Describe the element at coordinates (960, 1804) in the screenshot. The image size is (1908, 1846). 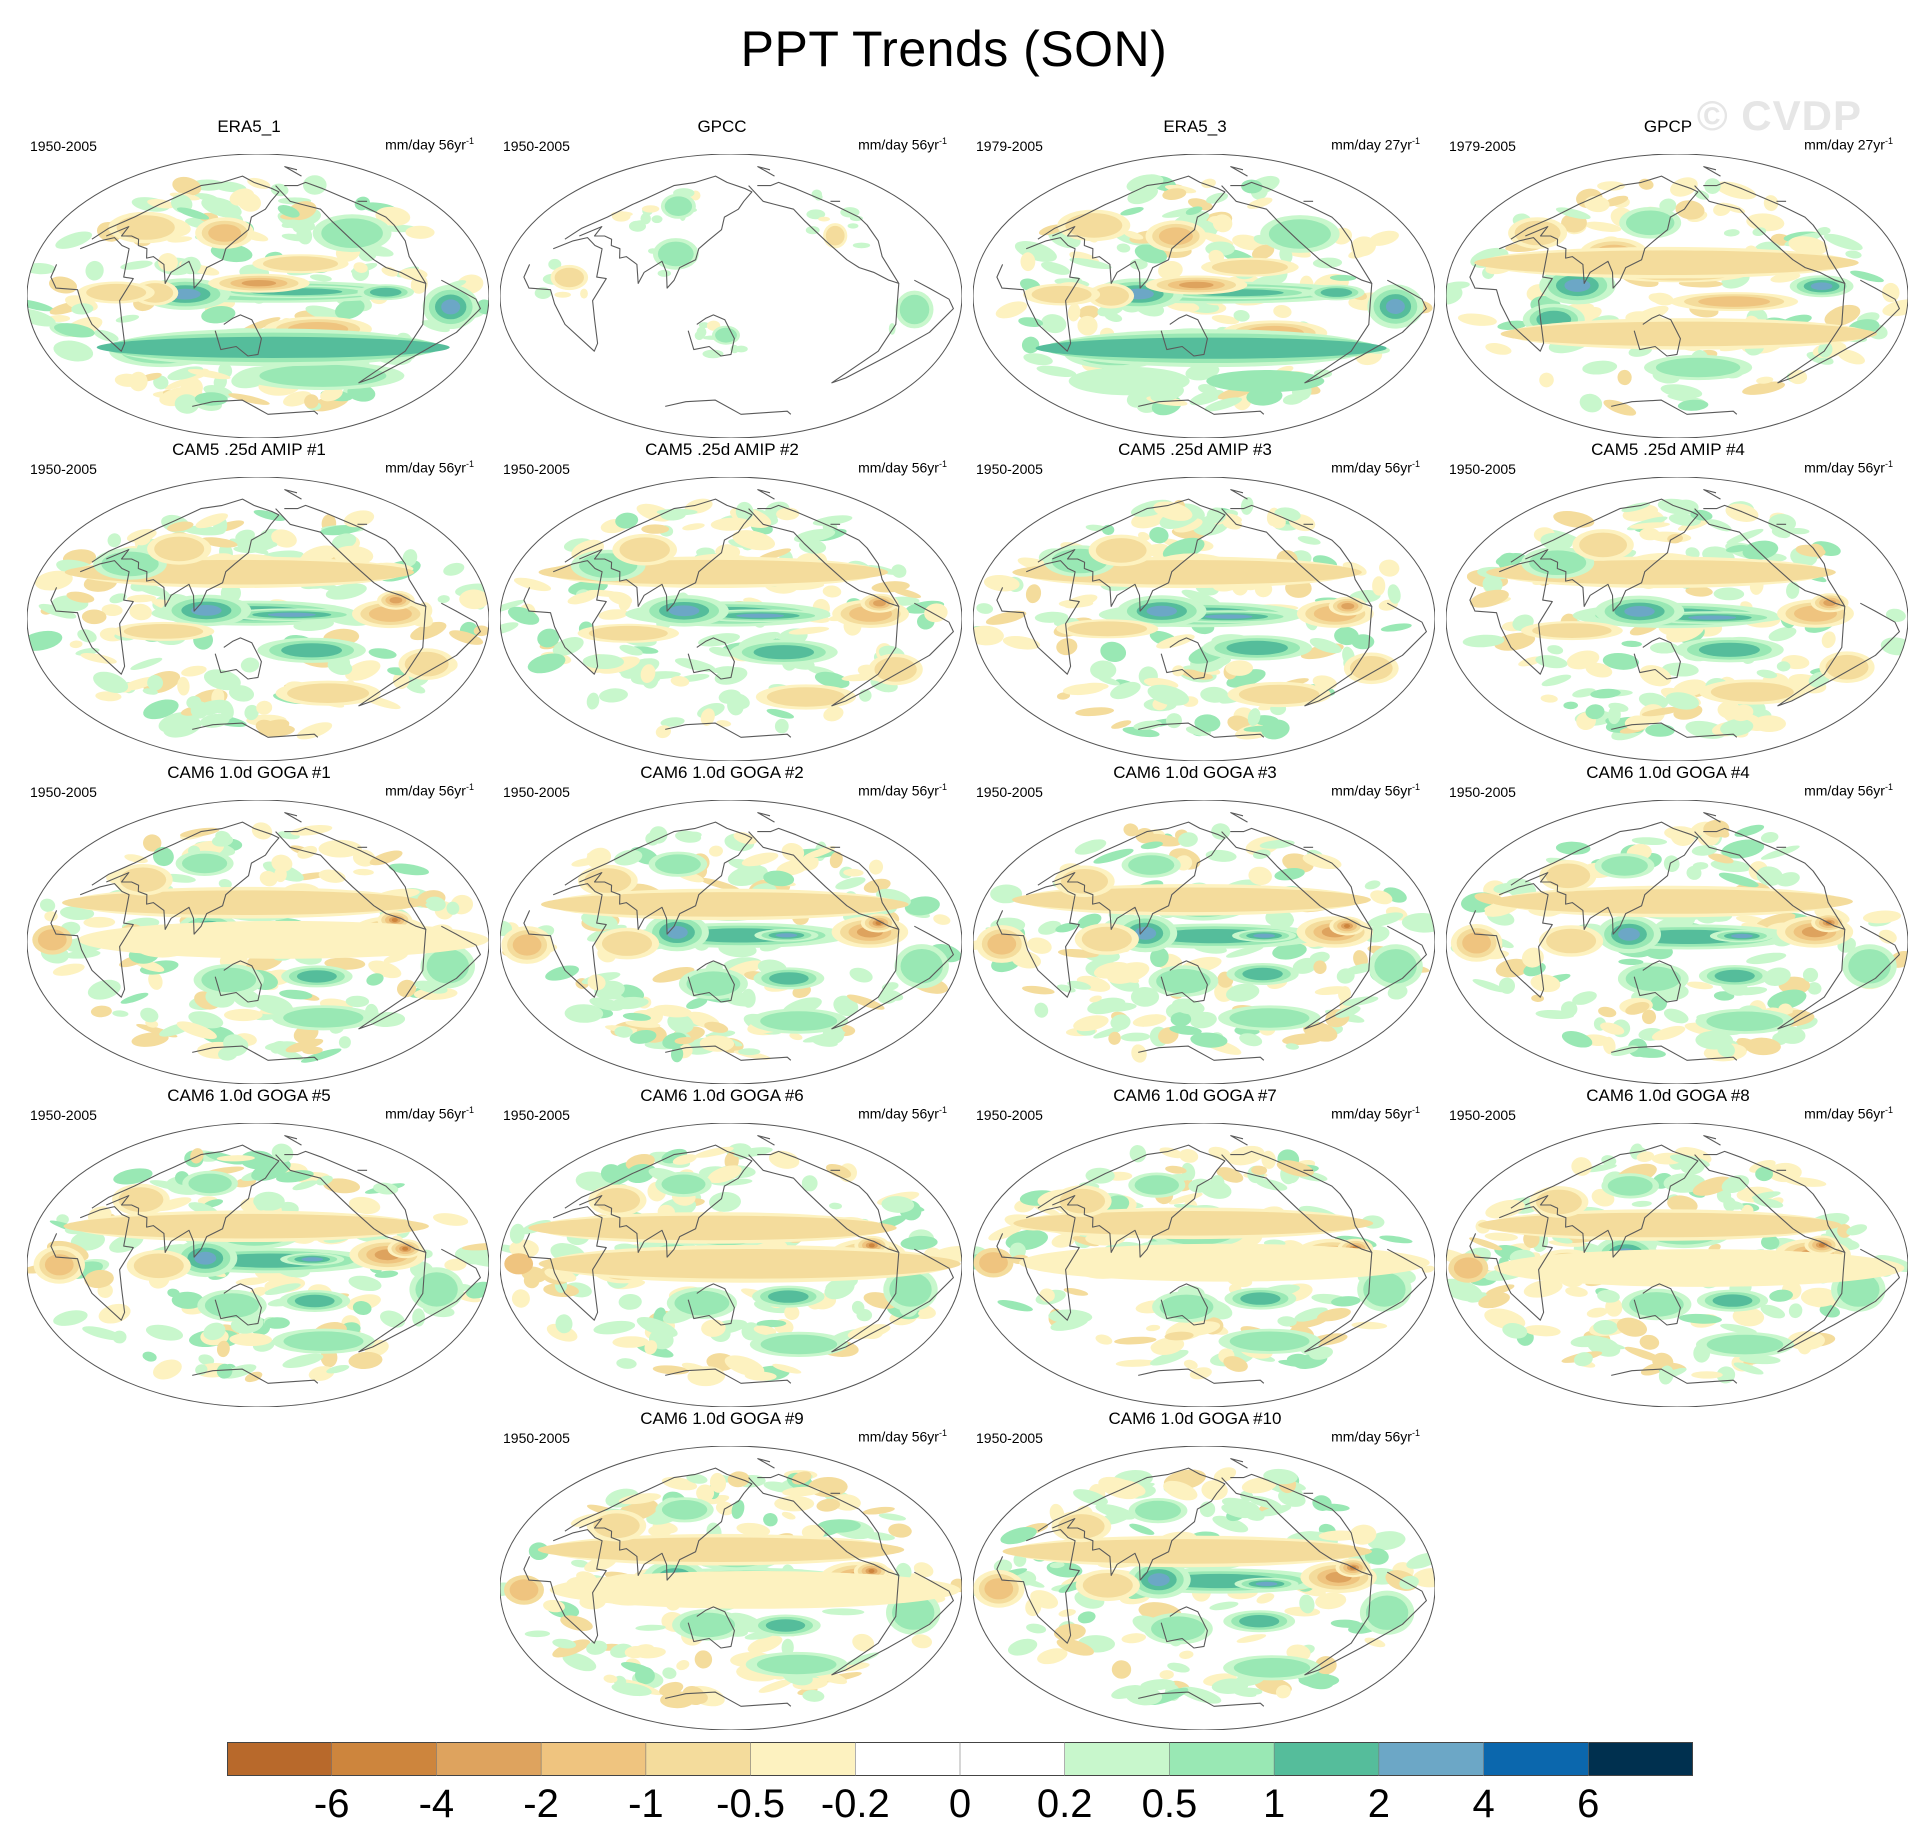
I see `colorbar-label: 0` at that location.